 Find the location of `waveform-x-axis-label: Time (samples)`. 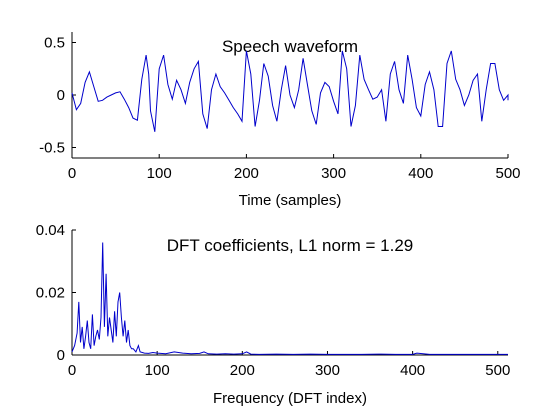

waveform-x-axis-label: Time (samples) is located at coordinates (290, 200).